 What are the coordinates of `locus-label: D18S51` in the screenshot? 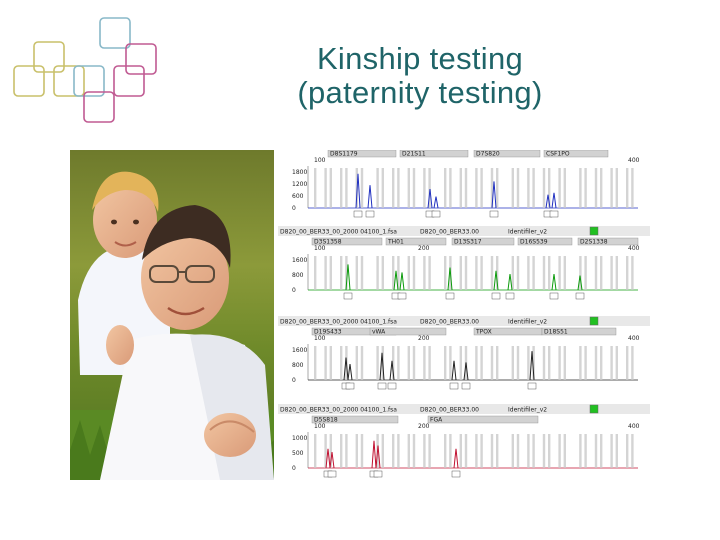 It's located at (556, 332).